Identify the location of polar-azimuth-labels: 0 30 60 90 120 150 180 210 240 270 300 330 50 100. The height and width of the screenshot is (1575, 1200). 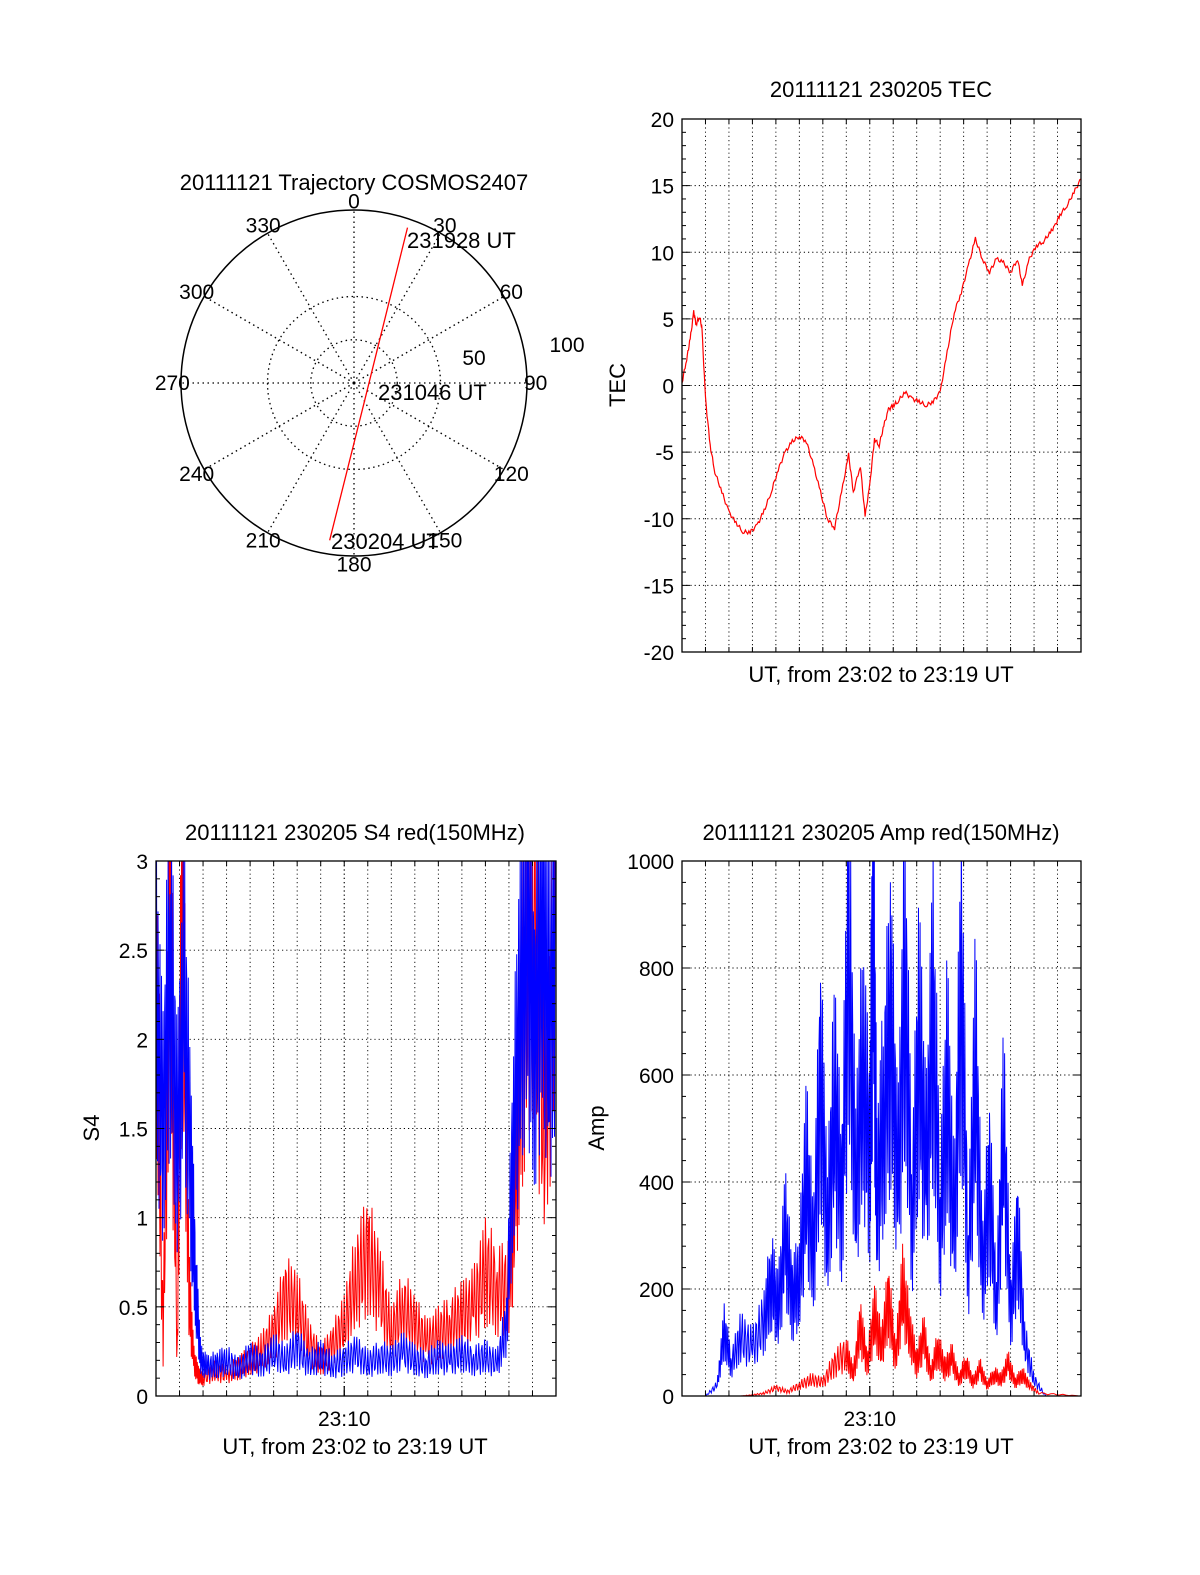
(370, 383).